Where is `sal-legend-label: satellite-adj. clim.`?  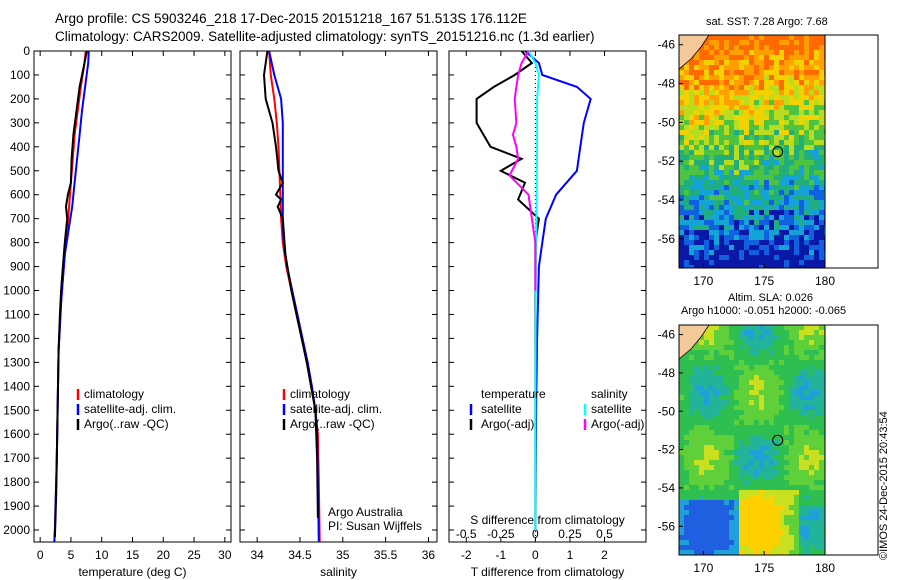 sal-legend-label: satellite-adj. clim. is located at coordinates (336, 409).